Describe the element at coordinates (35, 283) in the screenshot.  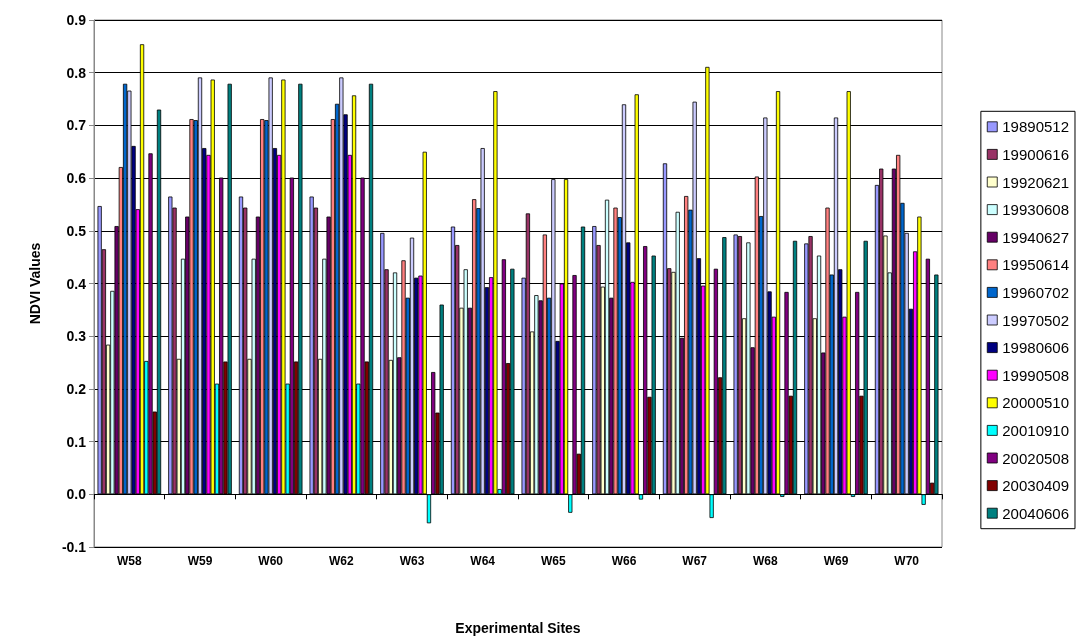
I see `y-axis-title: NDVI Values` at that location.